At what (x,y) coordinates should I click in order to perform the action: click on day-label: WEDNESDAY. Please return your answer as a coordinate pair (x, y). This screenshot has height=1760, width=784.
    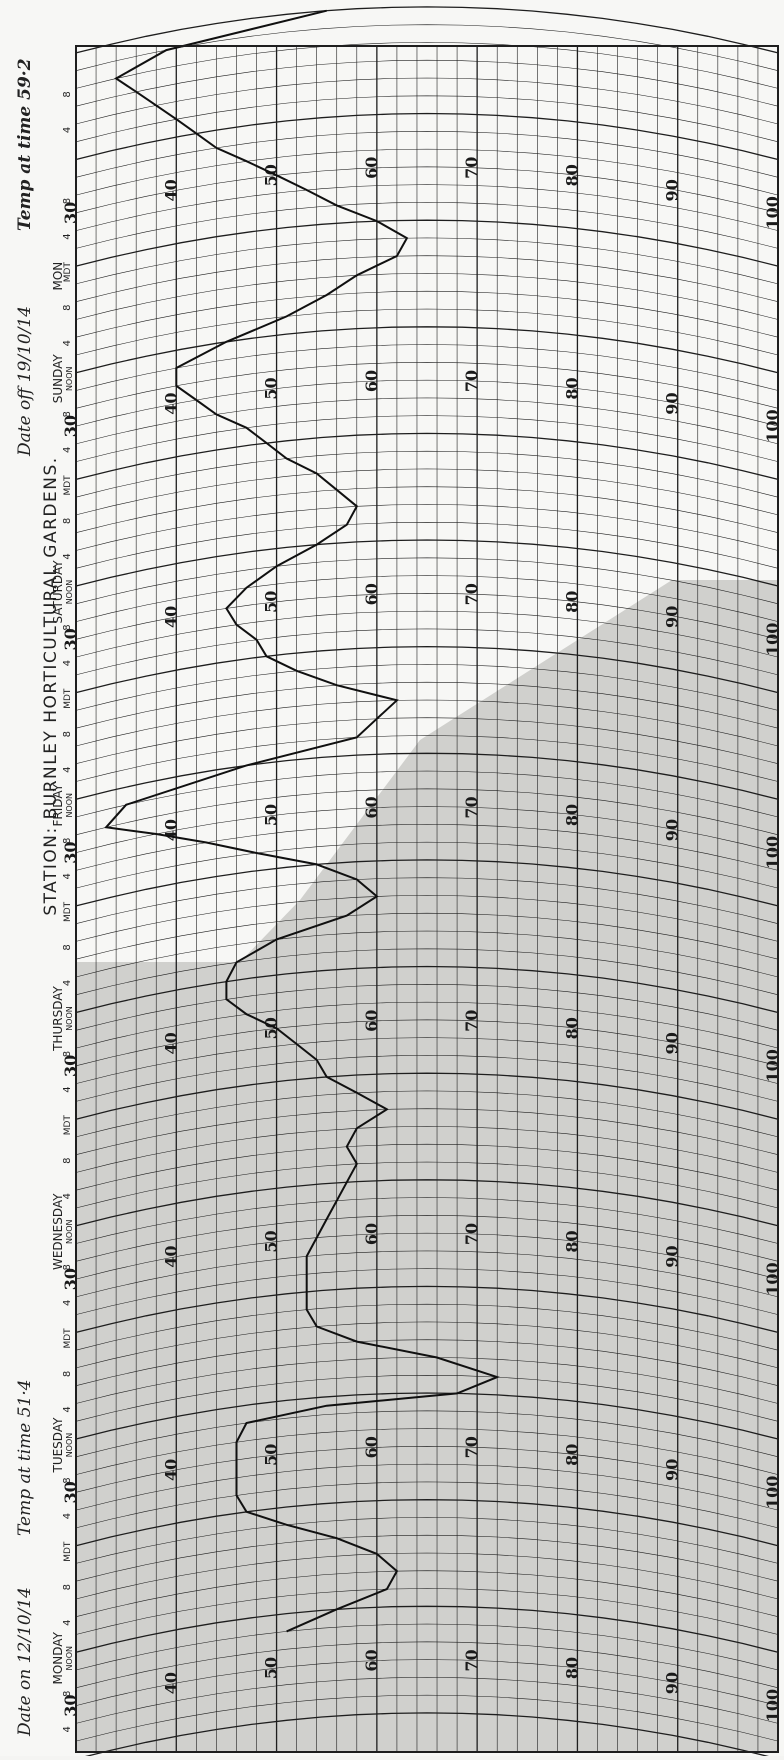
    Looking at the image, I should click on (58, 1231).